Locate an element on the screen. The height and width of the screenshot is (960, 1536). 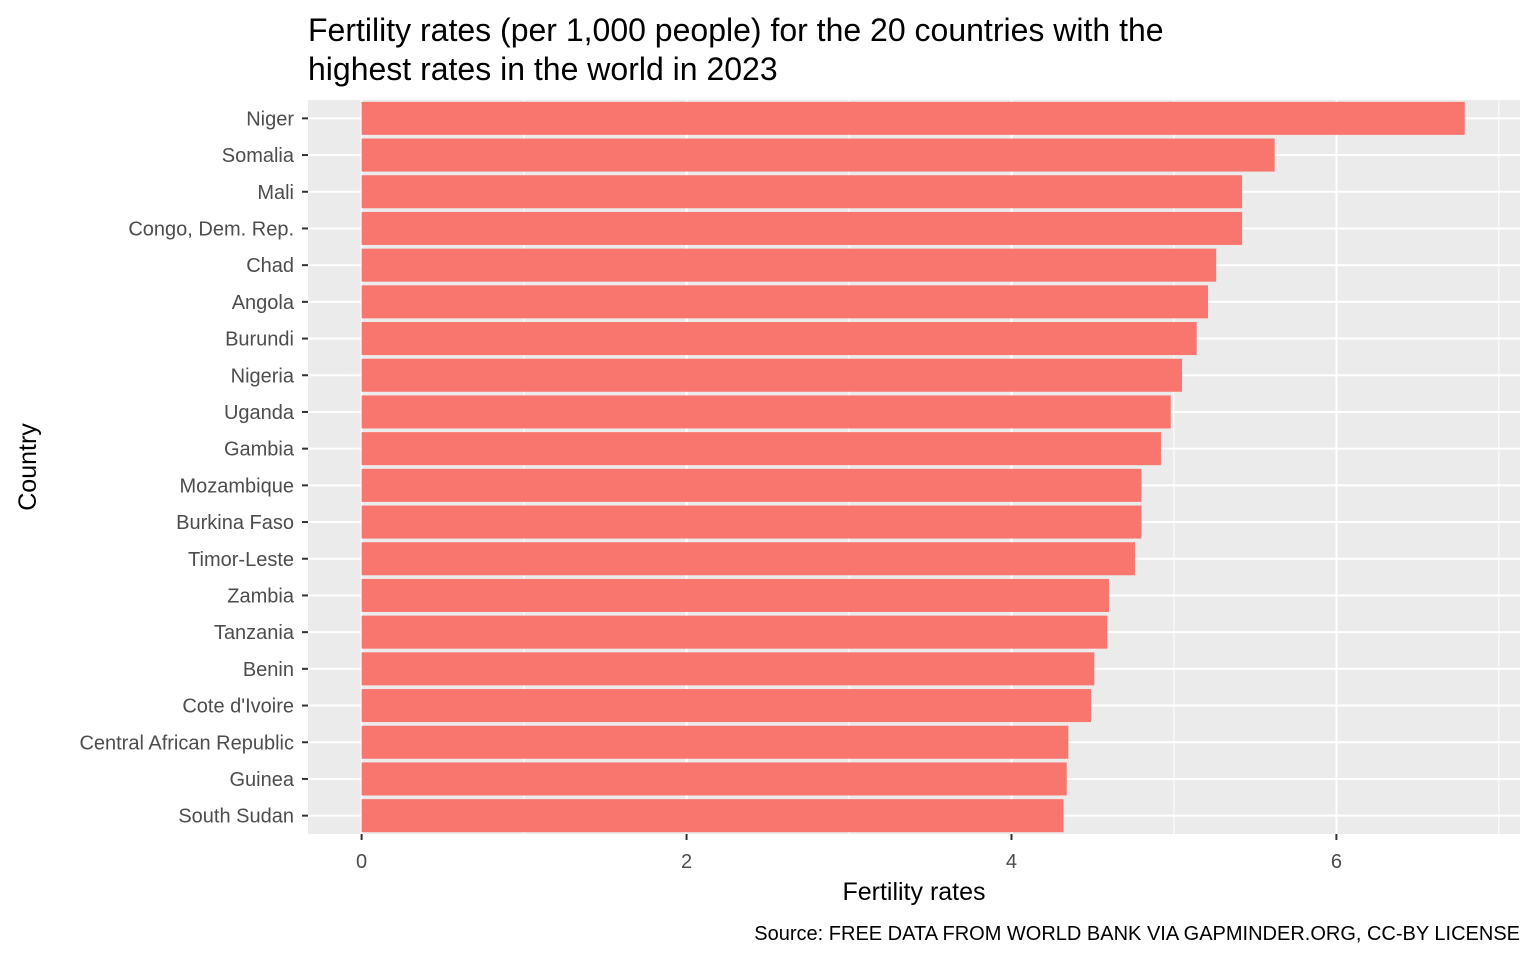
x-tick-label-3: 6 is located at coordinates (1336, 862).